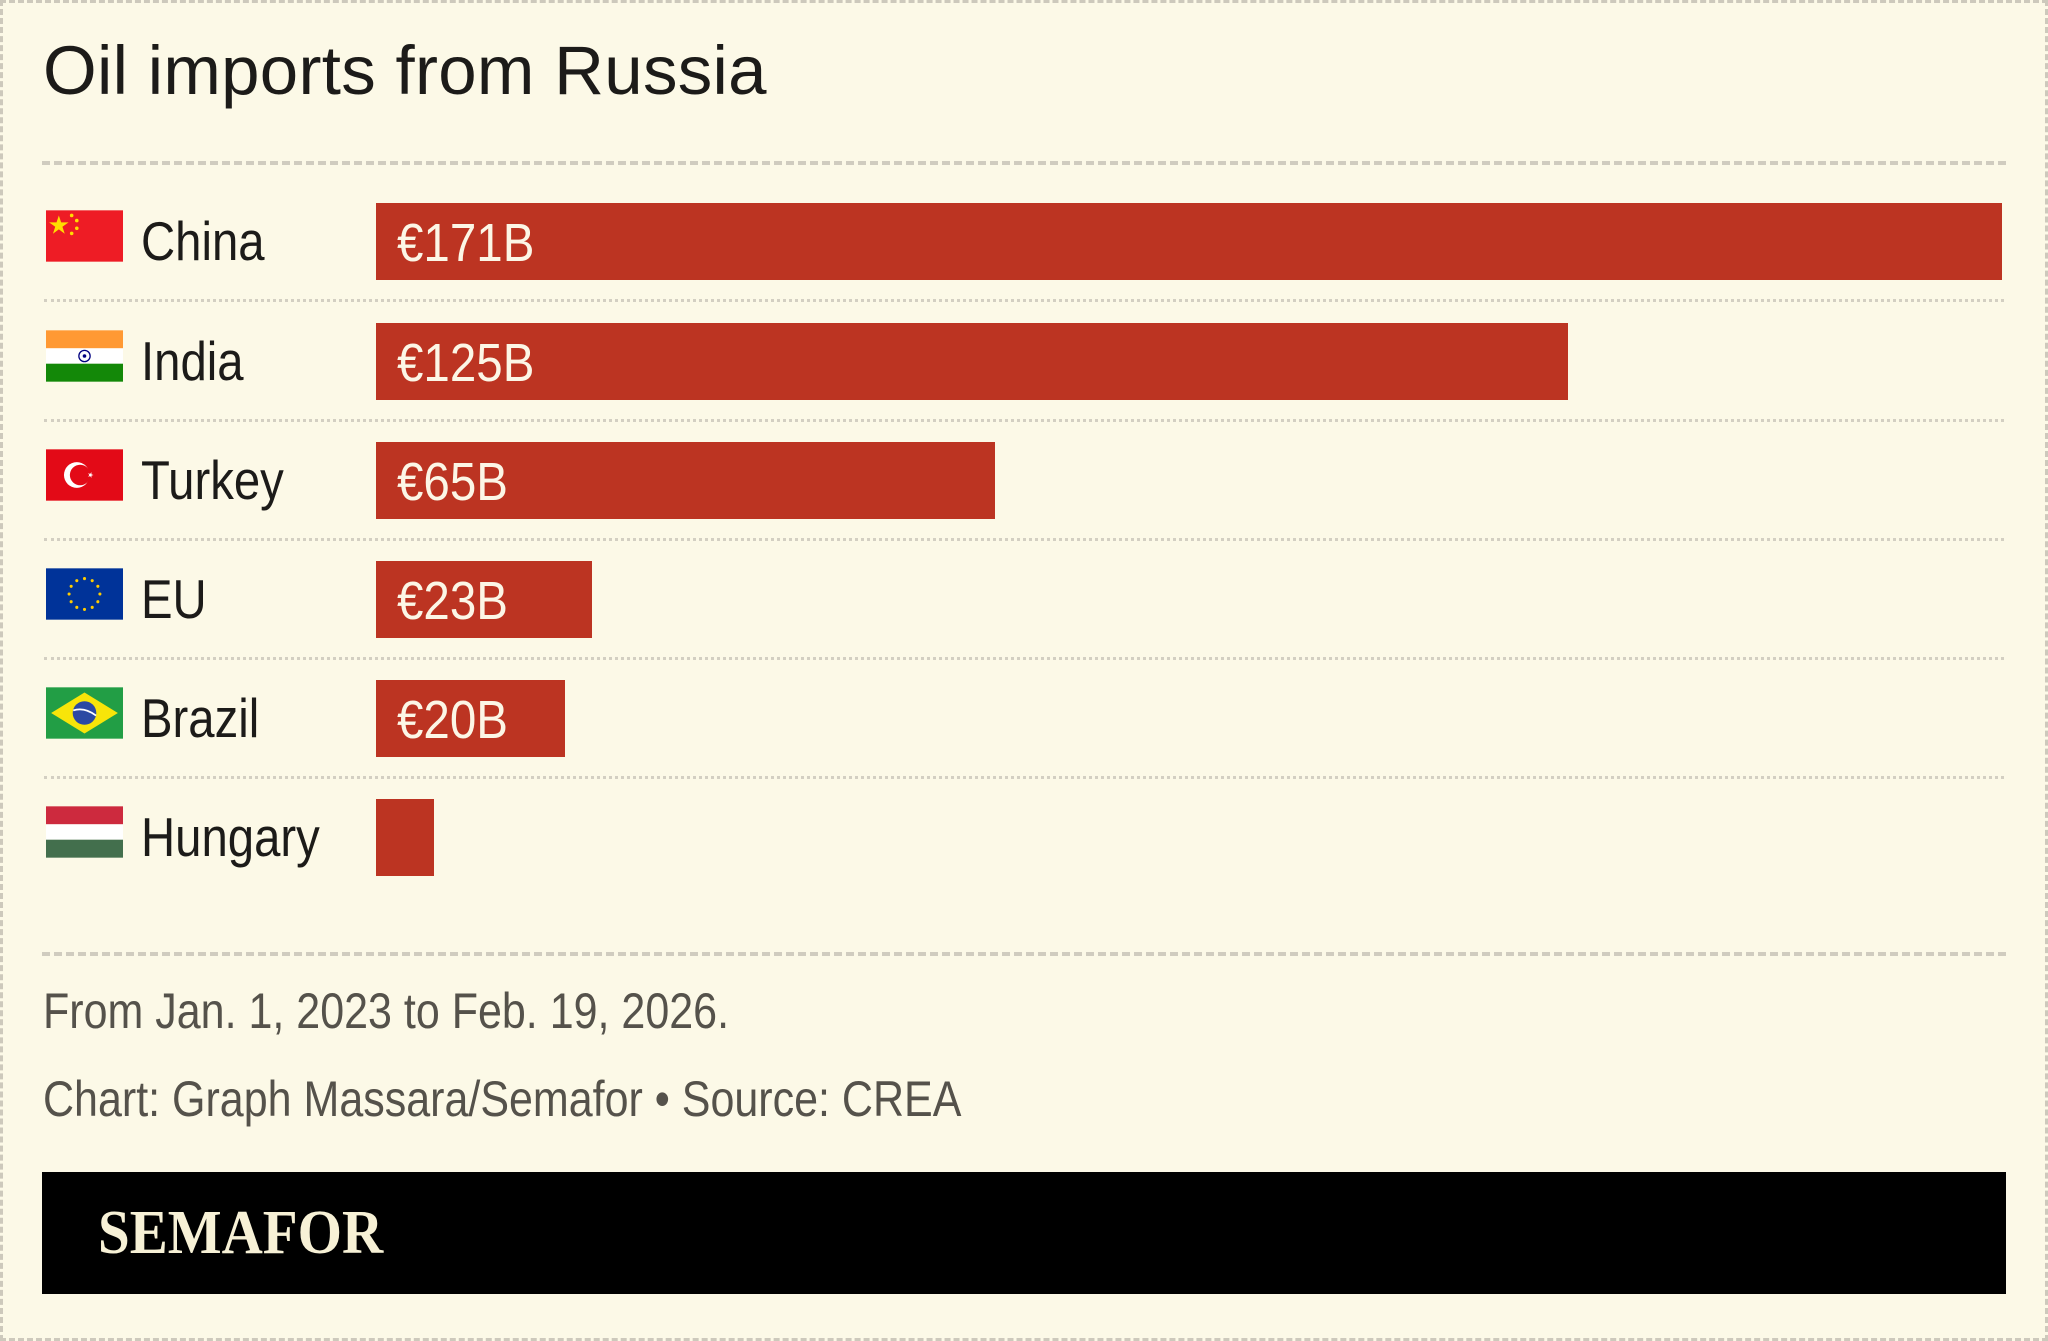  I want to click on bar-value-label: €65B, so click(452, 482).